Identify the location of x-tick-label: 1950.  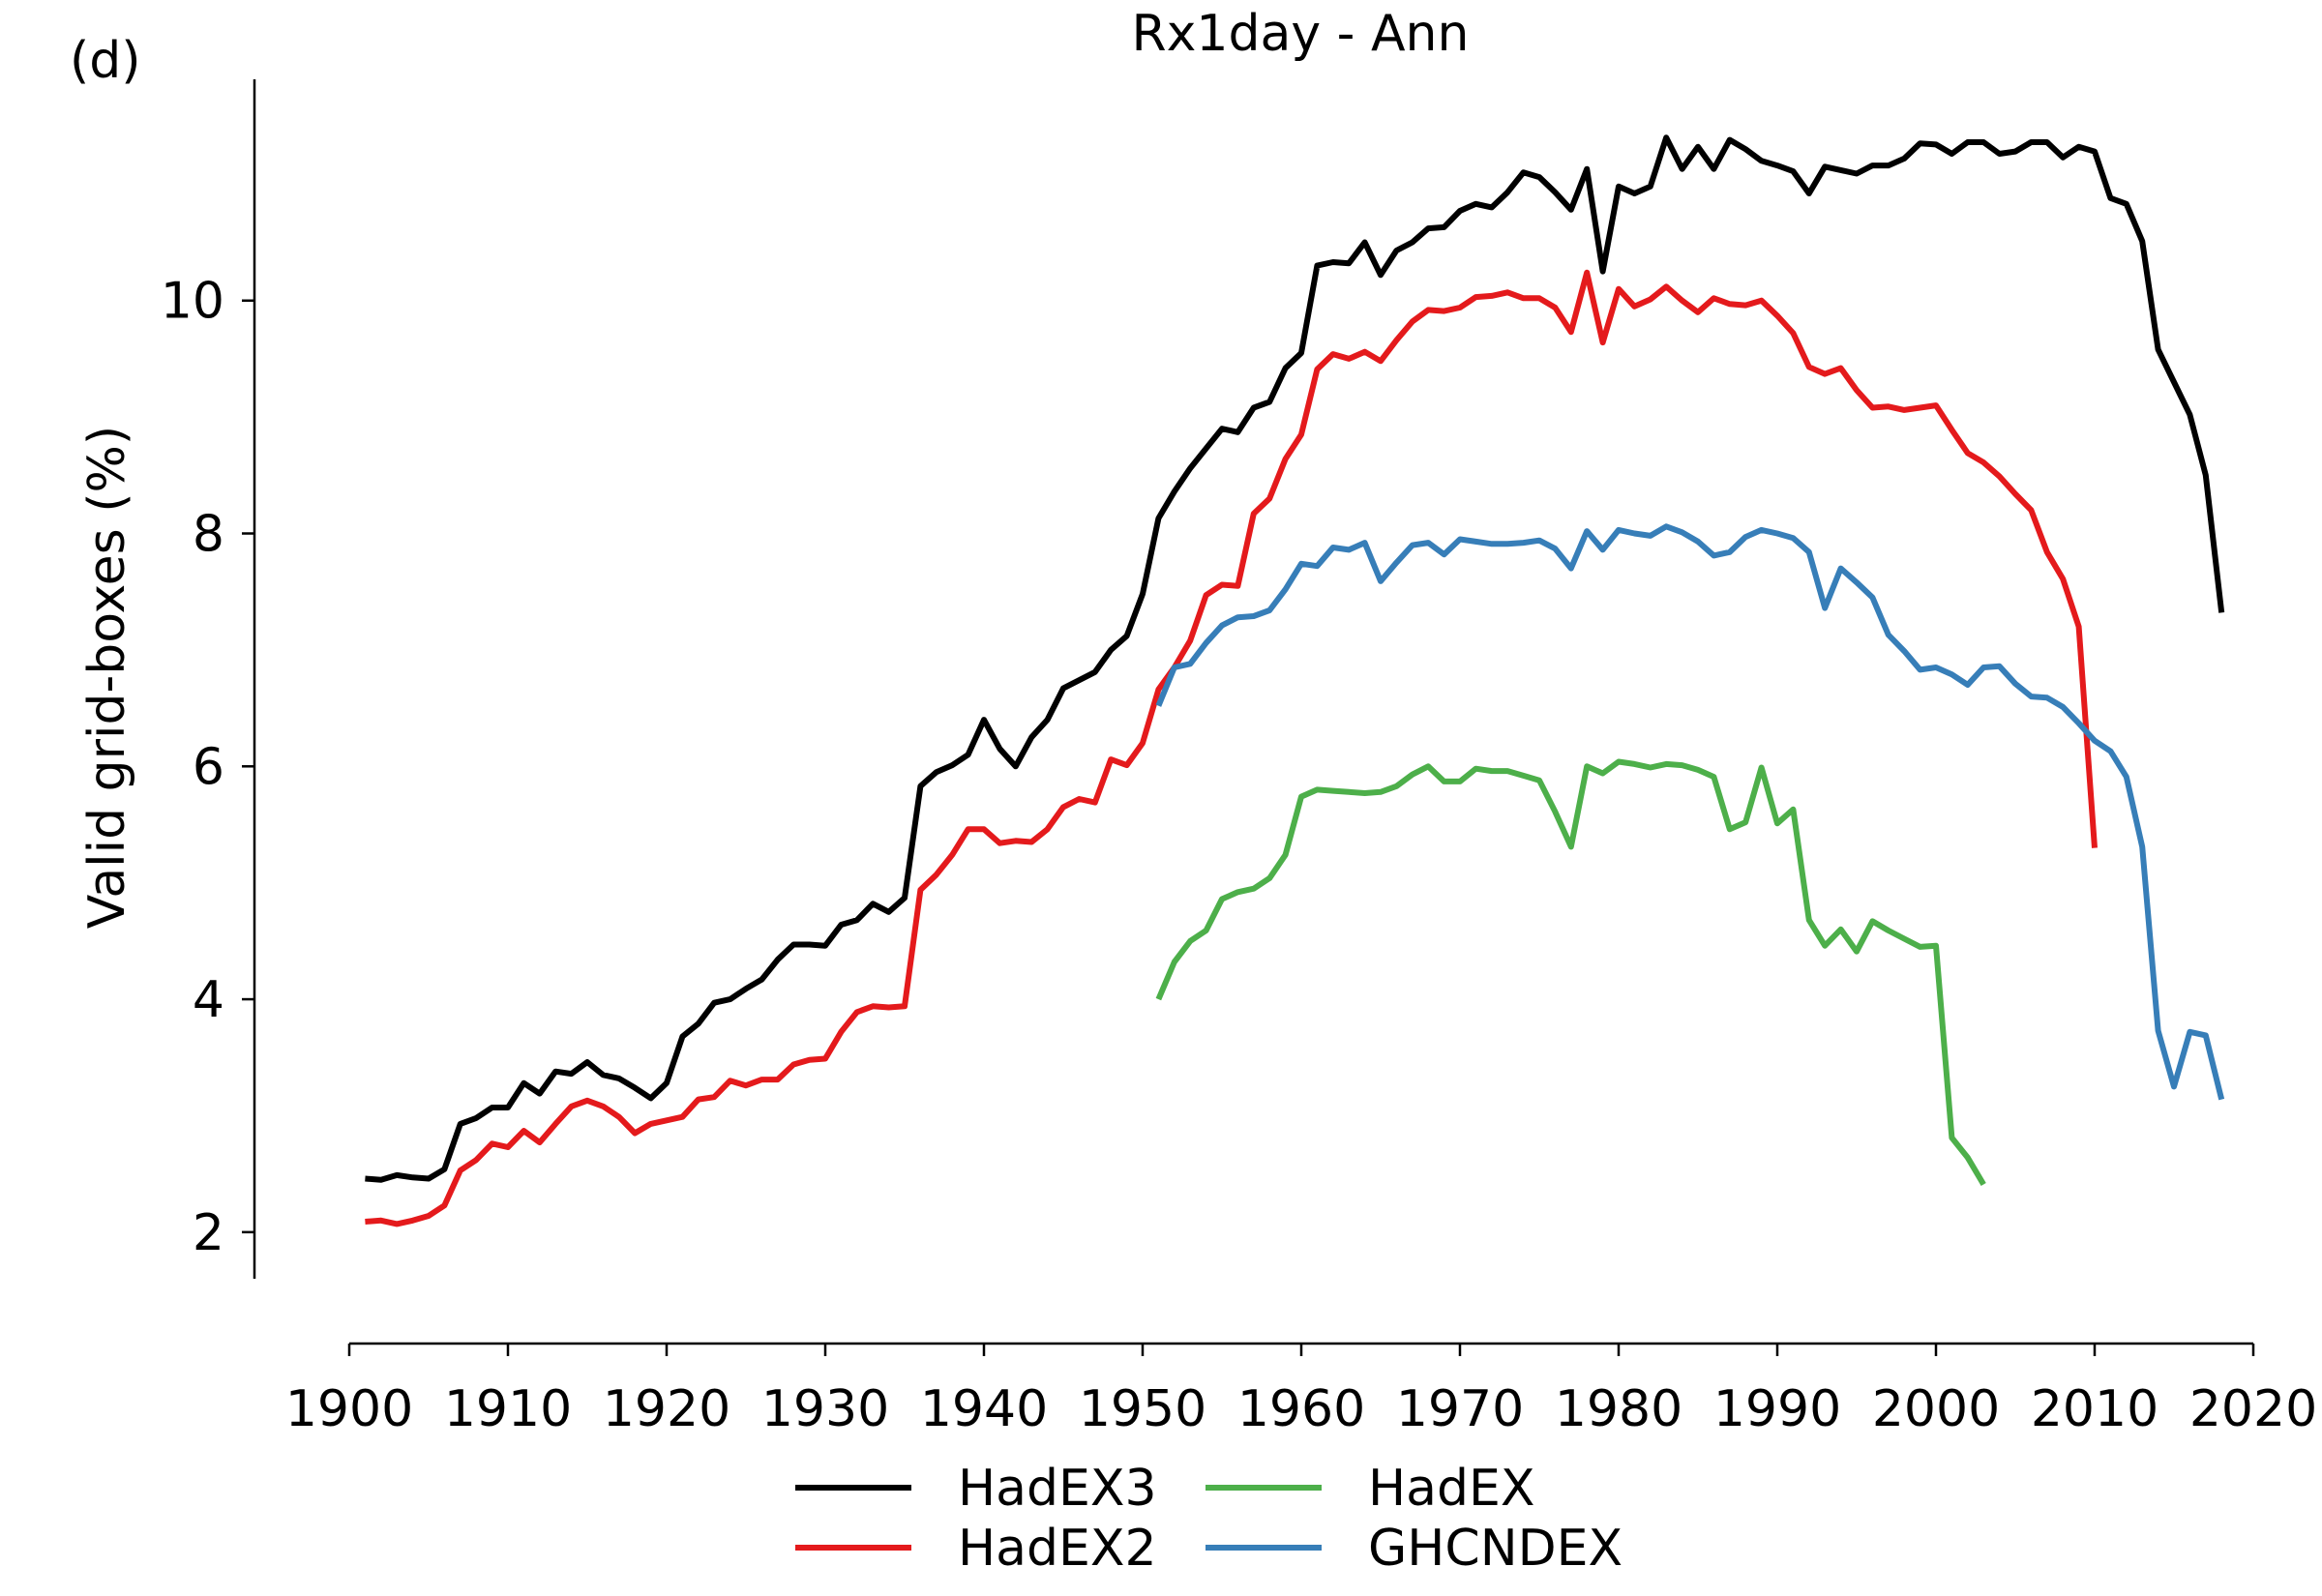
(1142, 1409).